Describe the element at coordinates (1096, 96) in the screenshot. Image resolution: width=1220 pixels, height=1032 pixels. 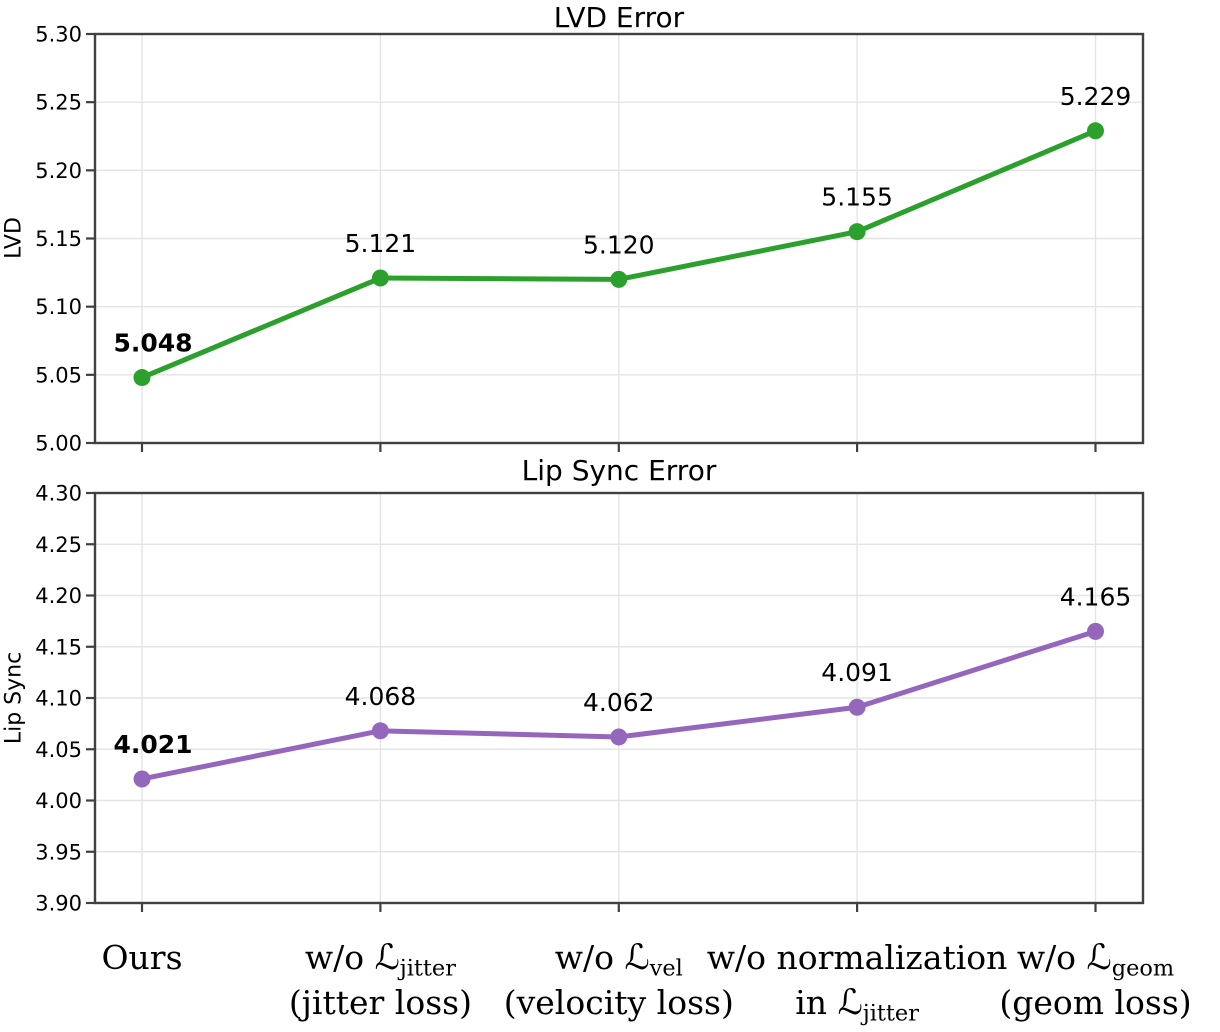
I see `point-value-label: 5.229` at that location.